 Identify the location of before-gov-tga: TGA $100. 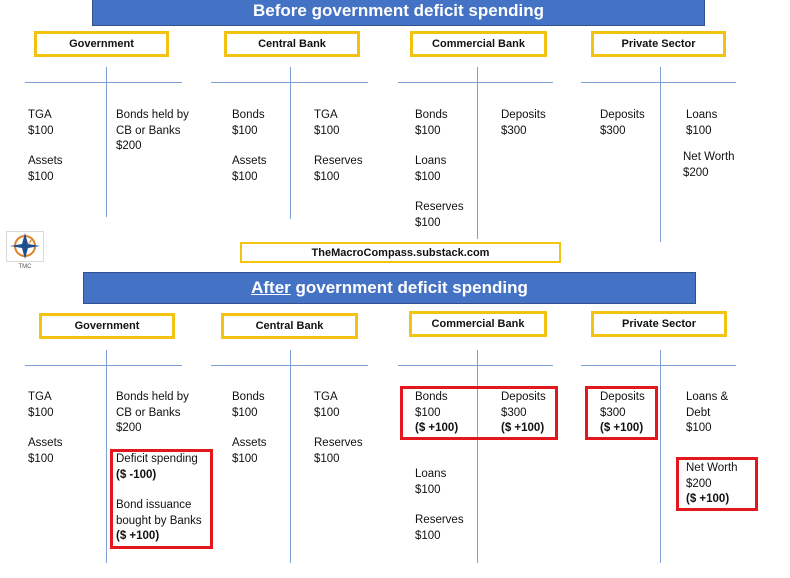
(41, 123).